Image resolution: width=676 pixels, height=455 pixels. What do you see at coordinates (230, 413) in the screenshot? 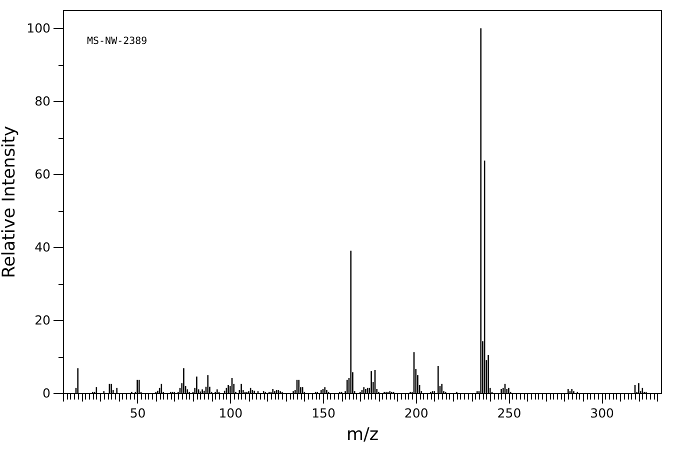
I see `x-tick-label: 100` at bounding box center [230, 413].